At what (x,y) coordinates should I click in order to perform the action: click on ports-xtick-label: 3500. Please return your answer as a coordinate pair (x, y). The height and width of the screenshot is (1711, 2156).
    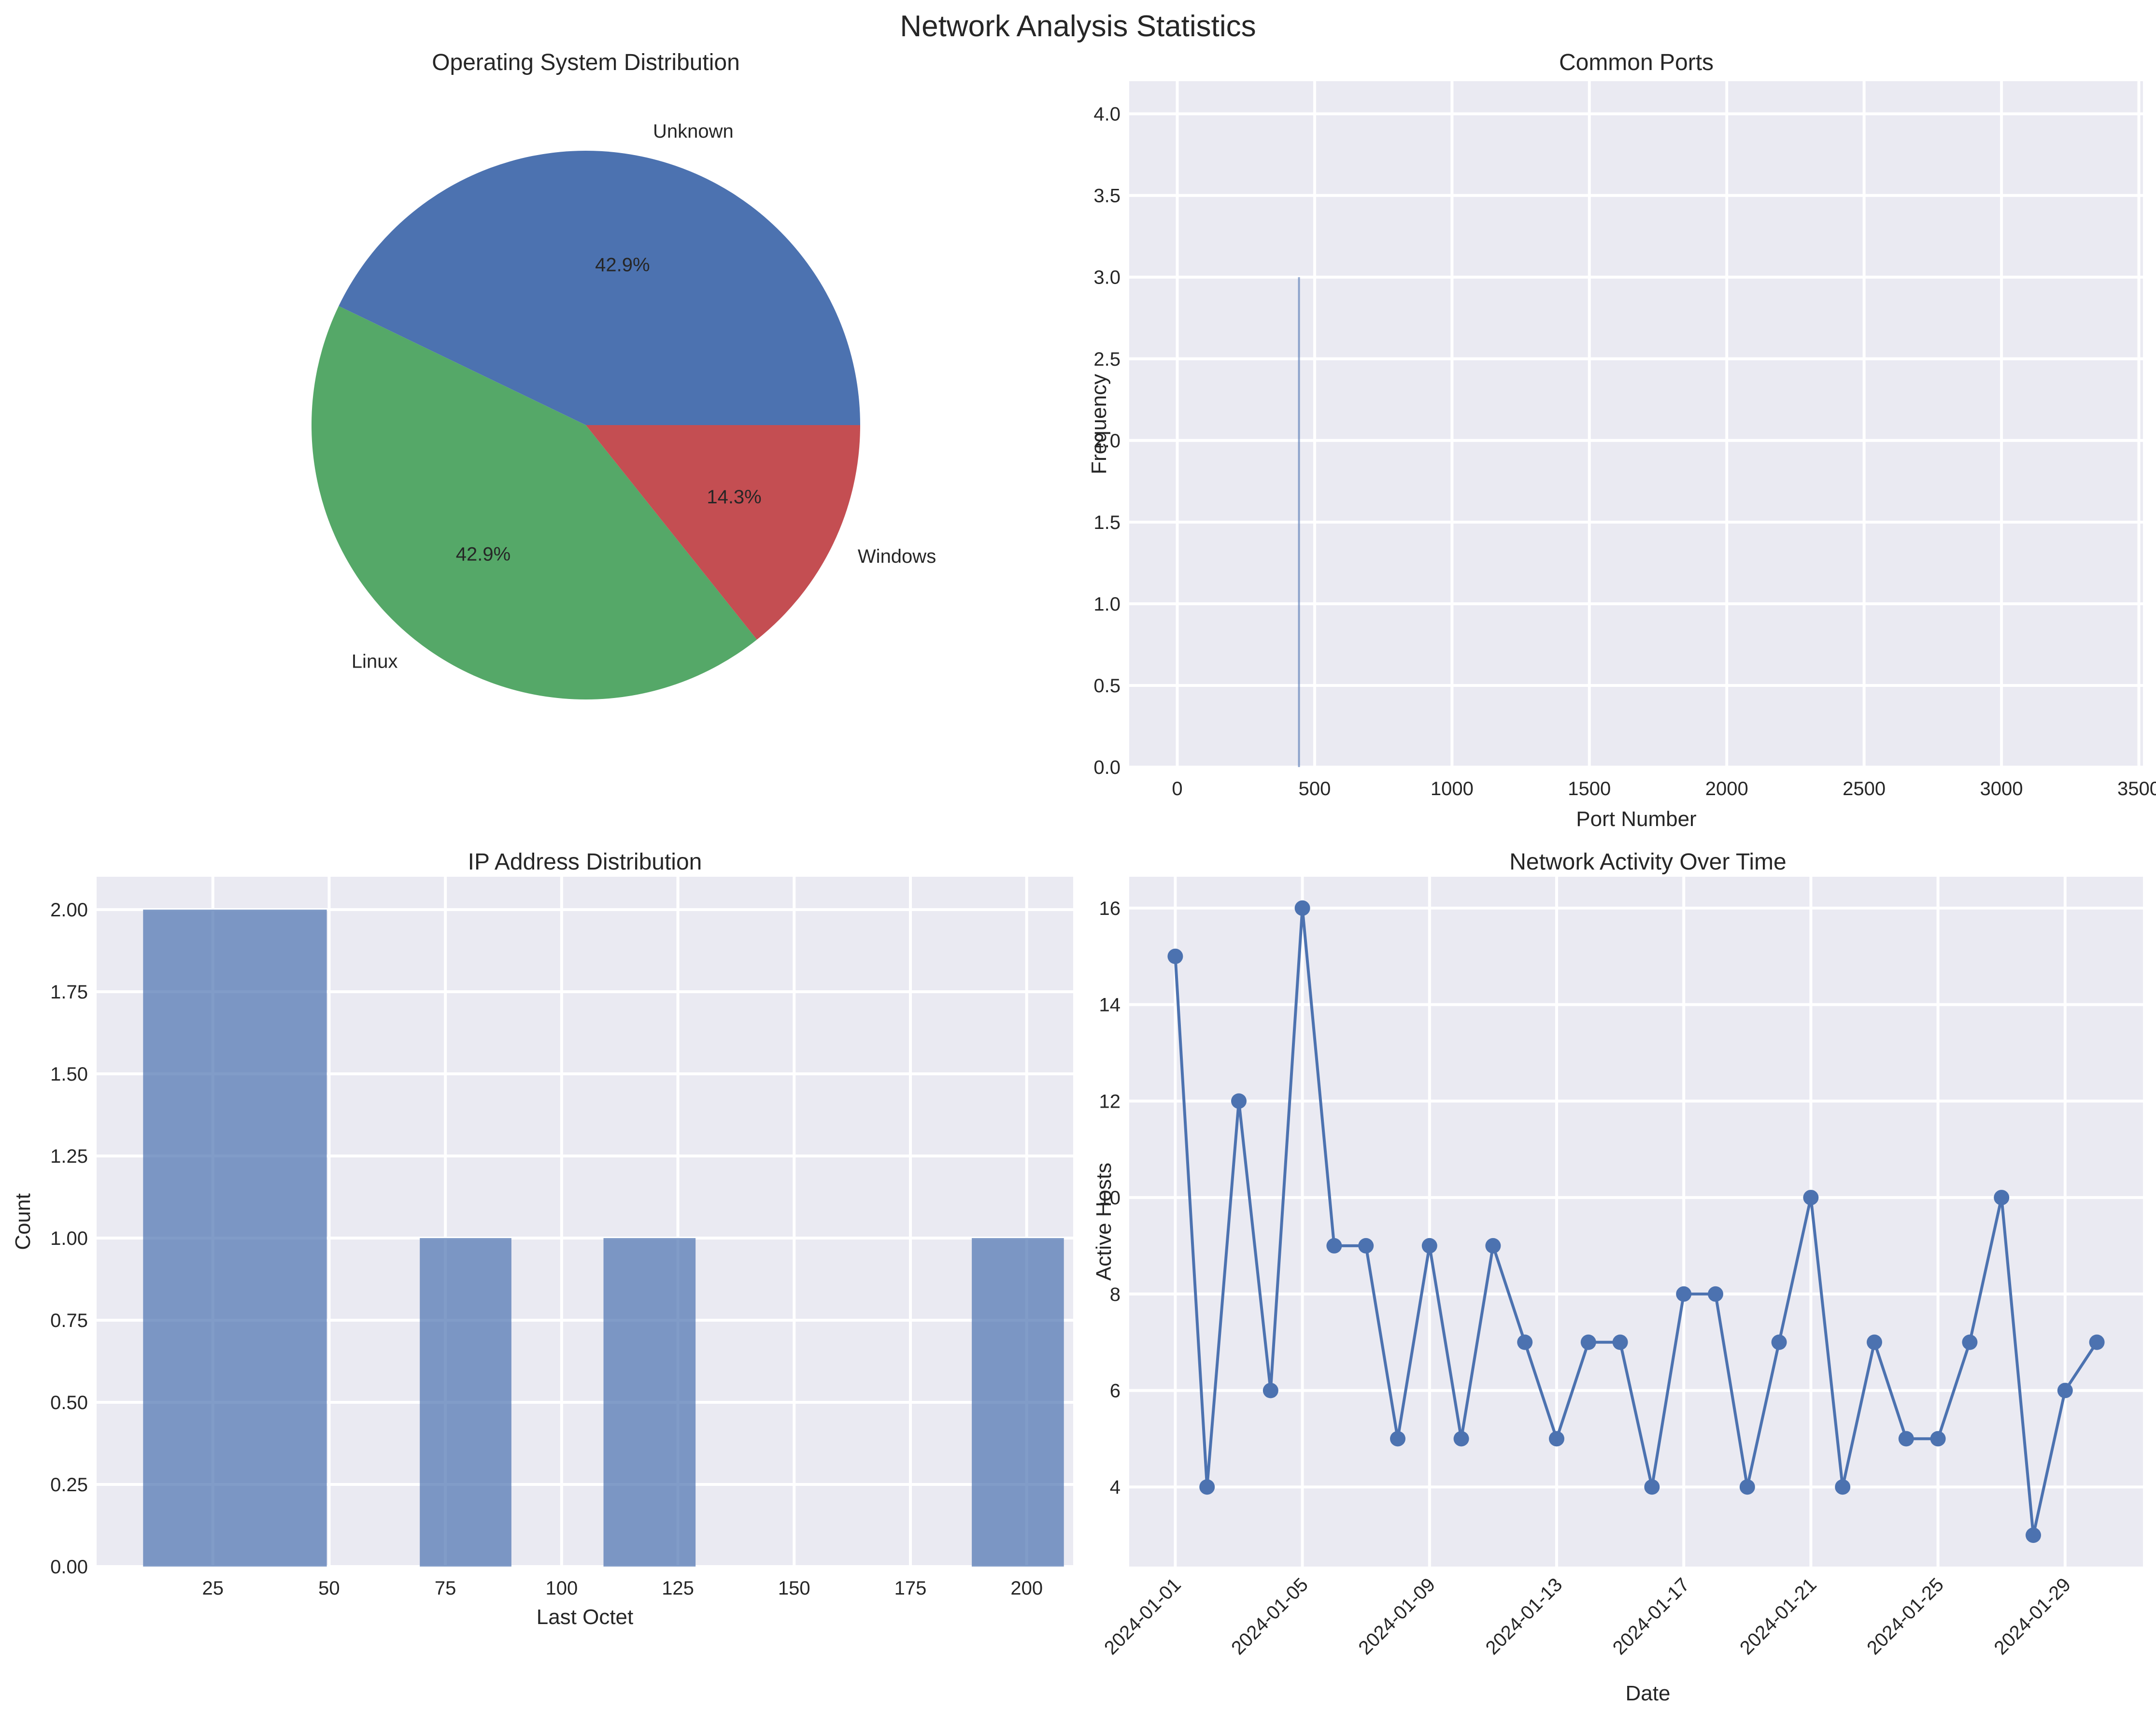
    Looking at the image, I should click on (2136, 788).